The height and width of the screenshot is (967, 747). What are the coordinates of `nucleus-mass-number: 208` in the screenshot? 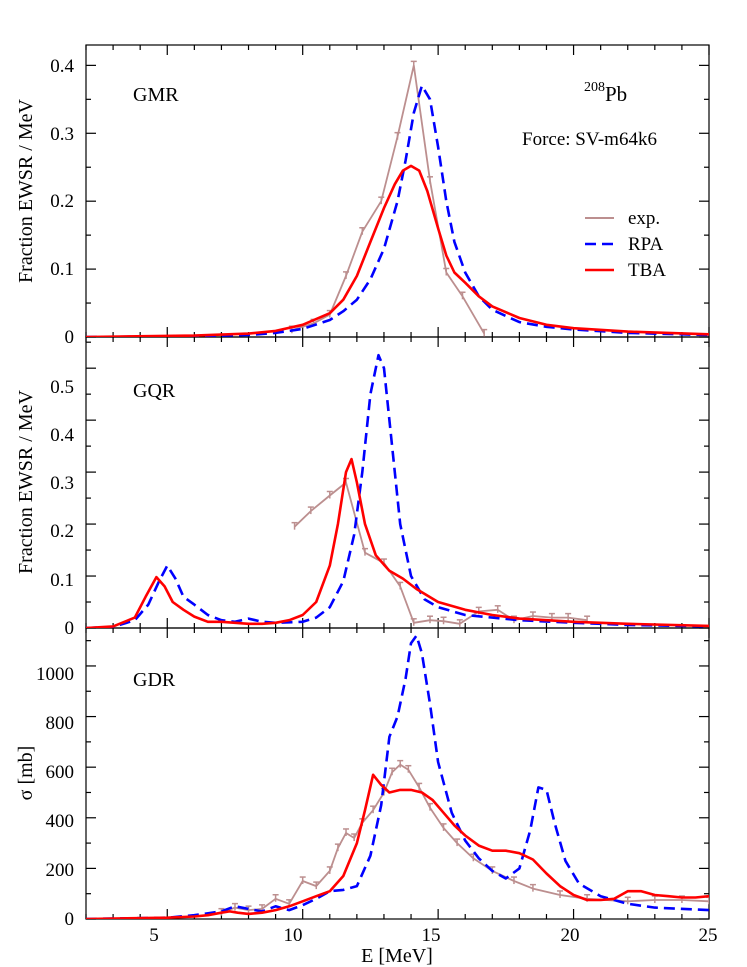 It's located at (594, 87).